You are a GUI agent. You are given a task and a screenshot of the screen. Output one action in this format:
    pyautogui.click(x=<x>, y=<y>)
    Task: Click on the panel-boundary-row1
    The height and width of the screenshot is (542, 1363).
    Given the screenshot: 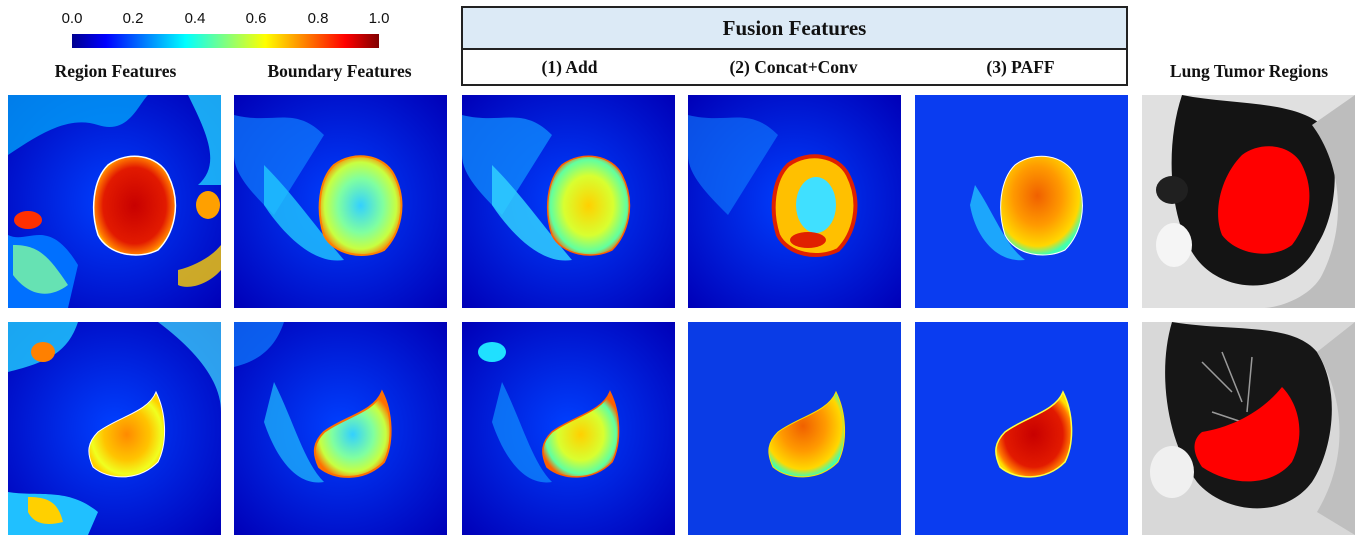 What is the action you would take?
    pyautogui.click(x=340, y=201)
    